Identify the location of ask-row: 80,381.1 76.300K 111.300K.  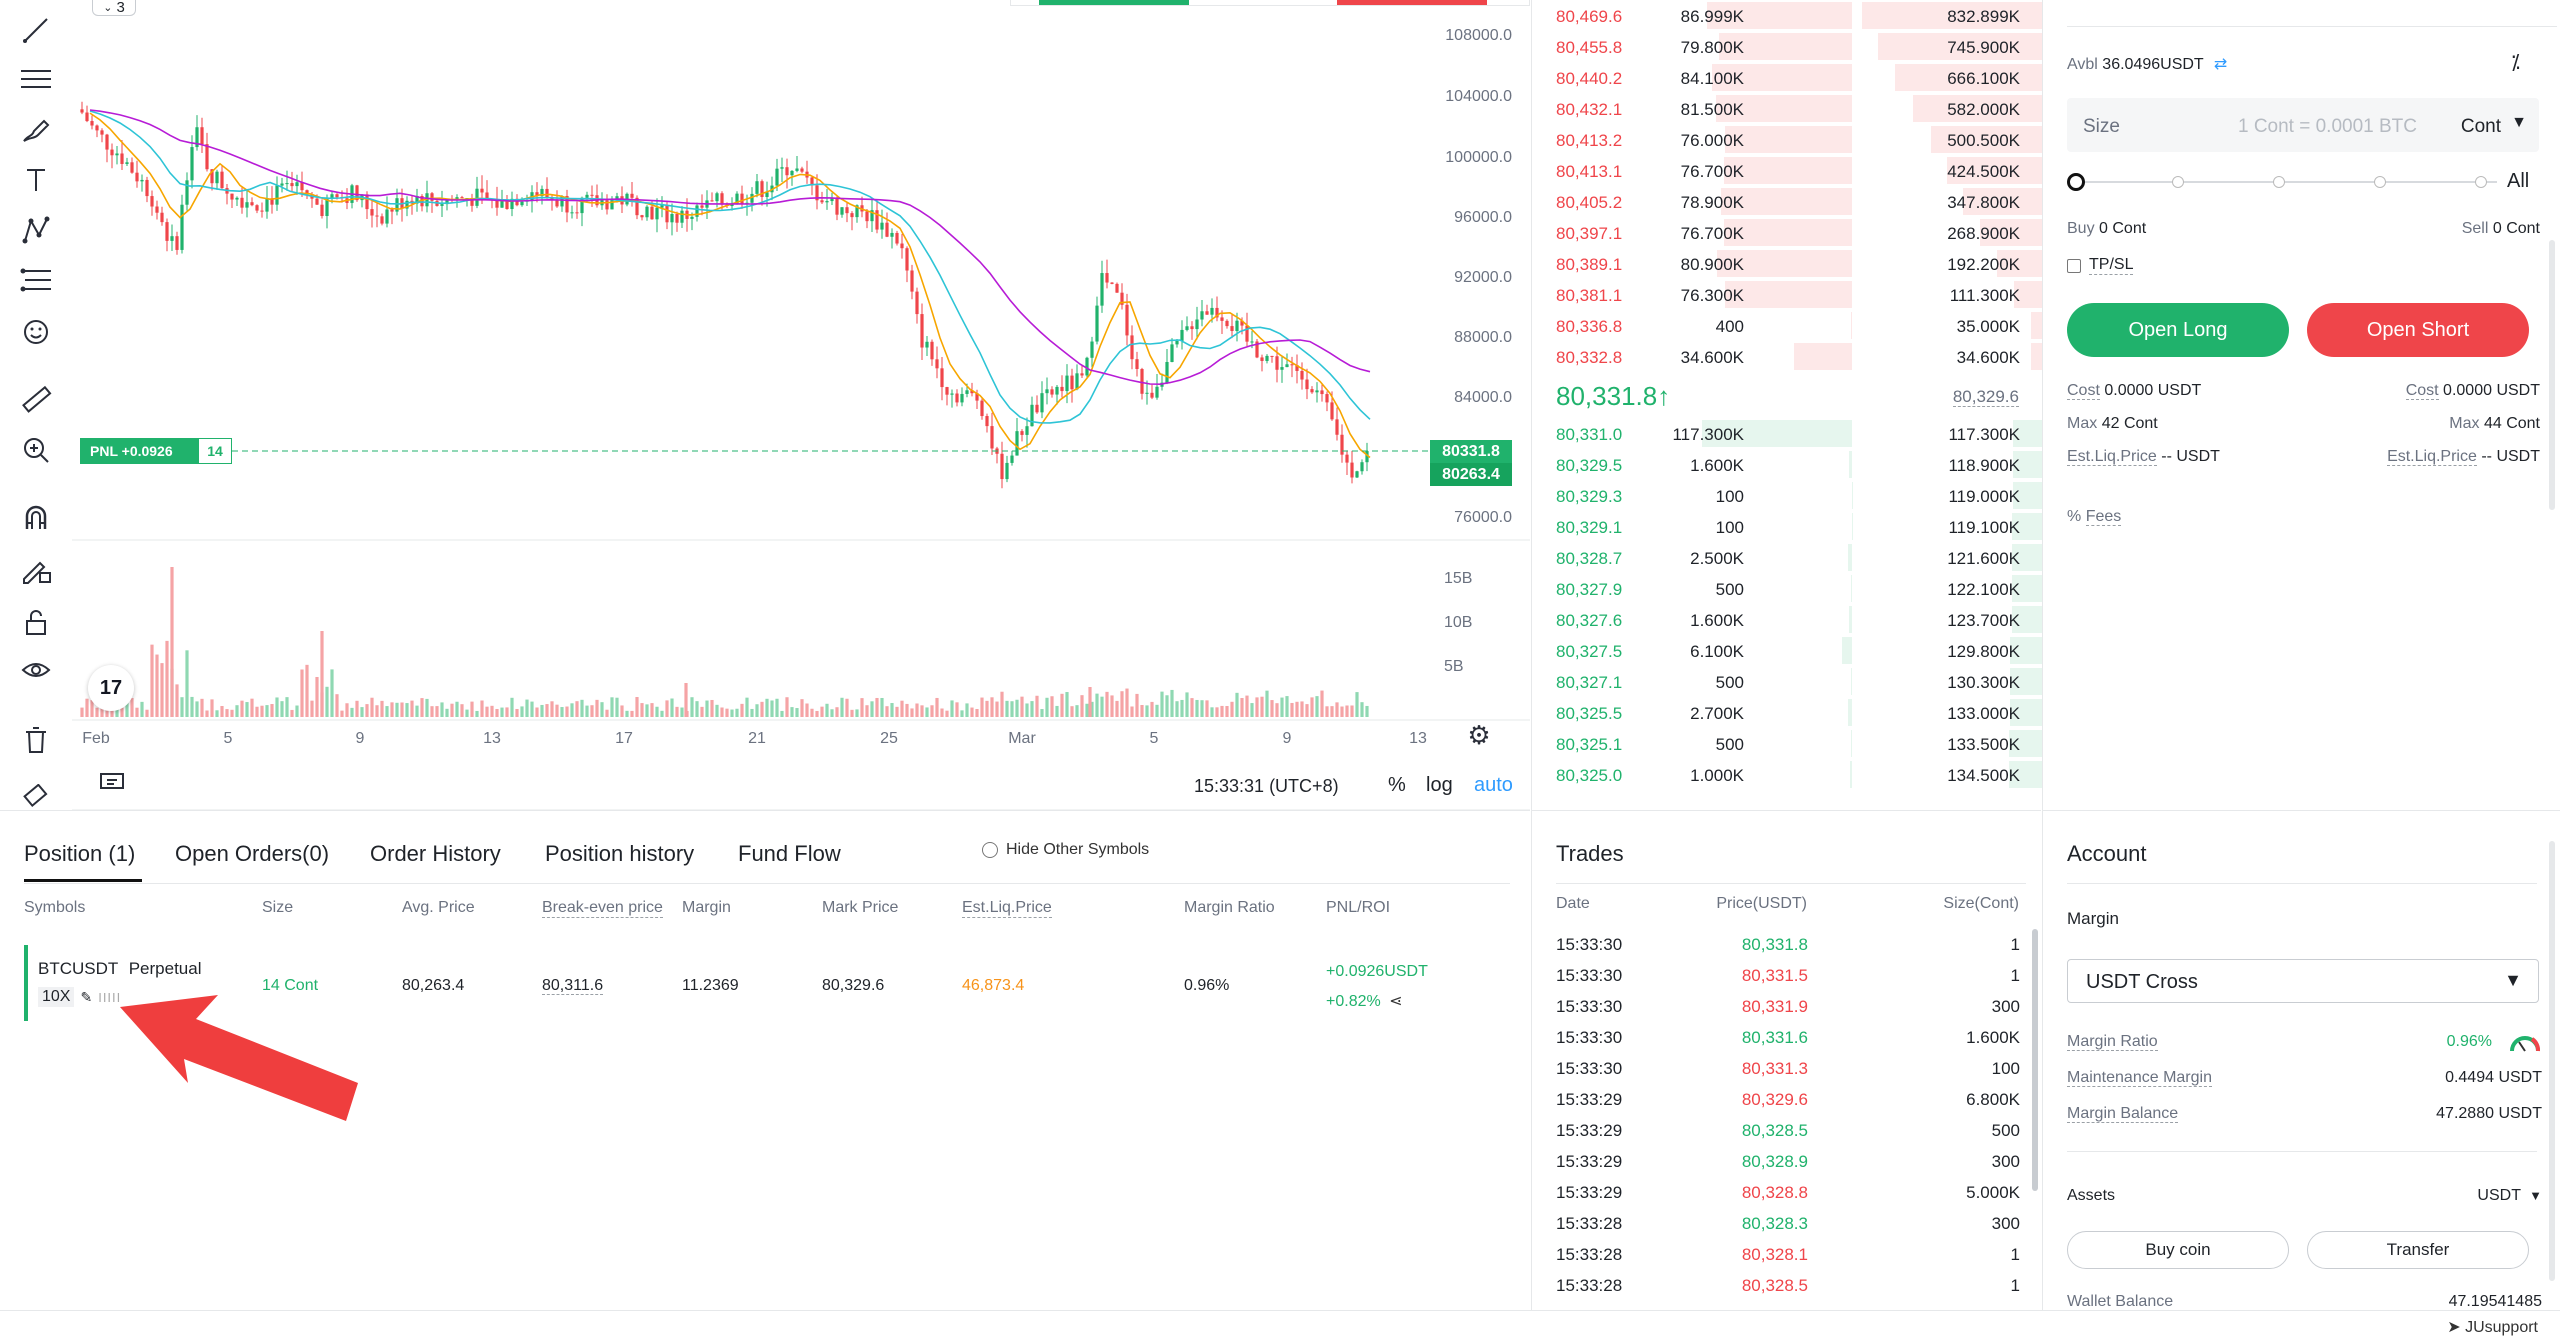
(1787, 294).